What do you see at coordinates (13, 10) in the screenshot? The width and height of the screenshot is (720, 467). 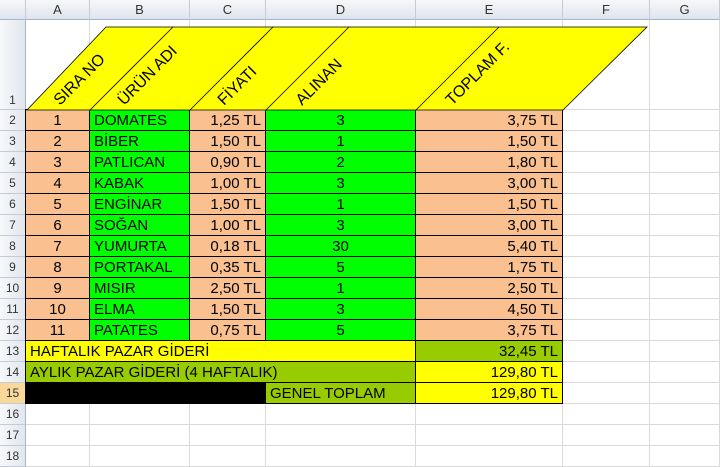 I see `select-all-button` at bounding box center [13, 10].